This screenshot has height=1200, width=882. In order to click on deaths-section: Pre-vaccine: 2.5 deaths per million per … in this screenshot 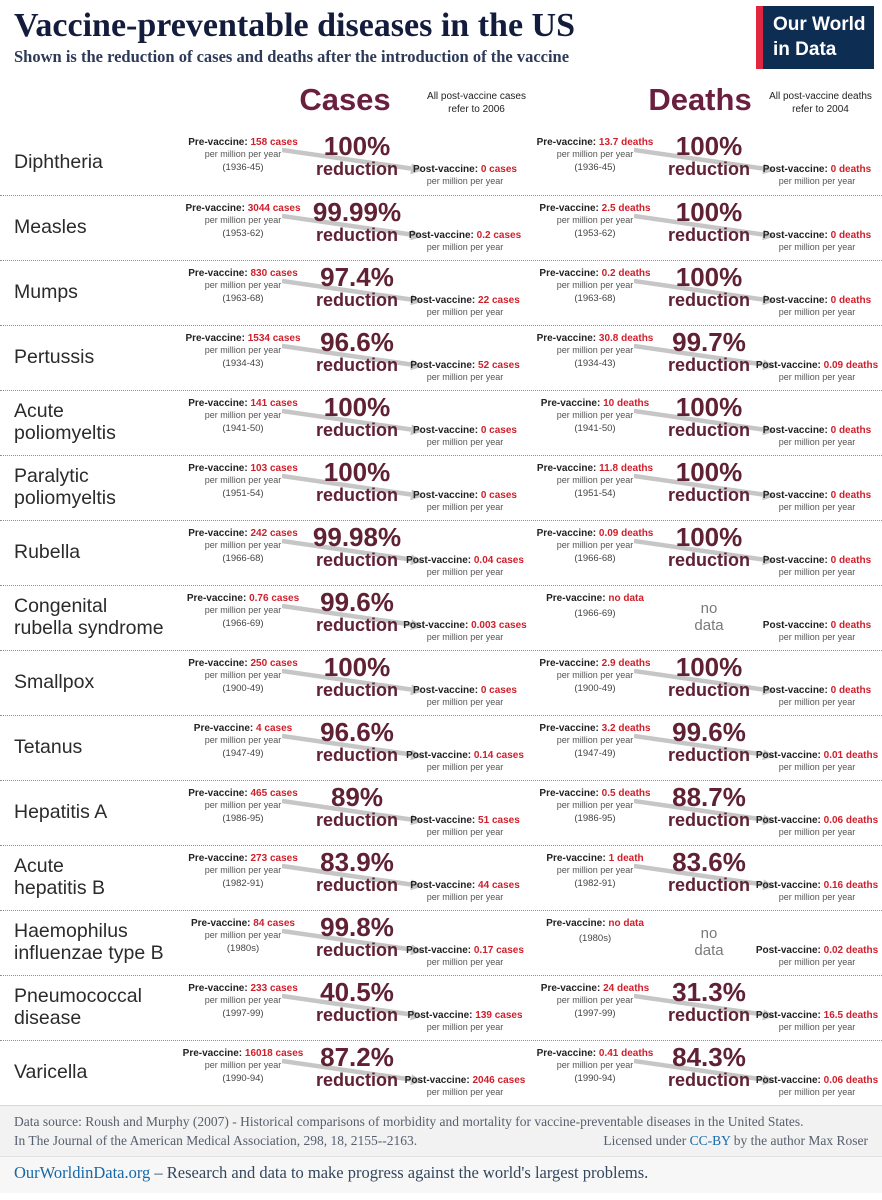, I will do `click(706, 228)`.